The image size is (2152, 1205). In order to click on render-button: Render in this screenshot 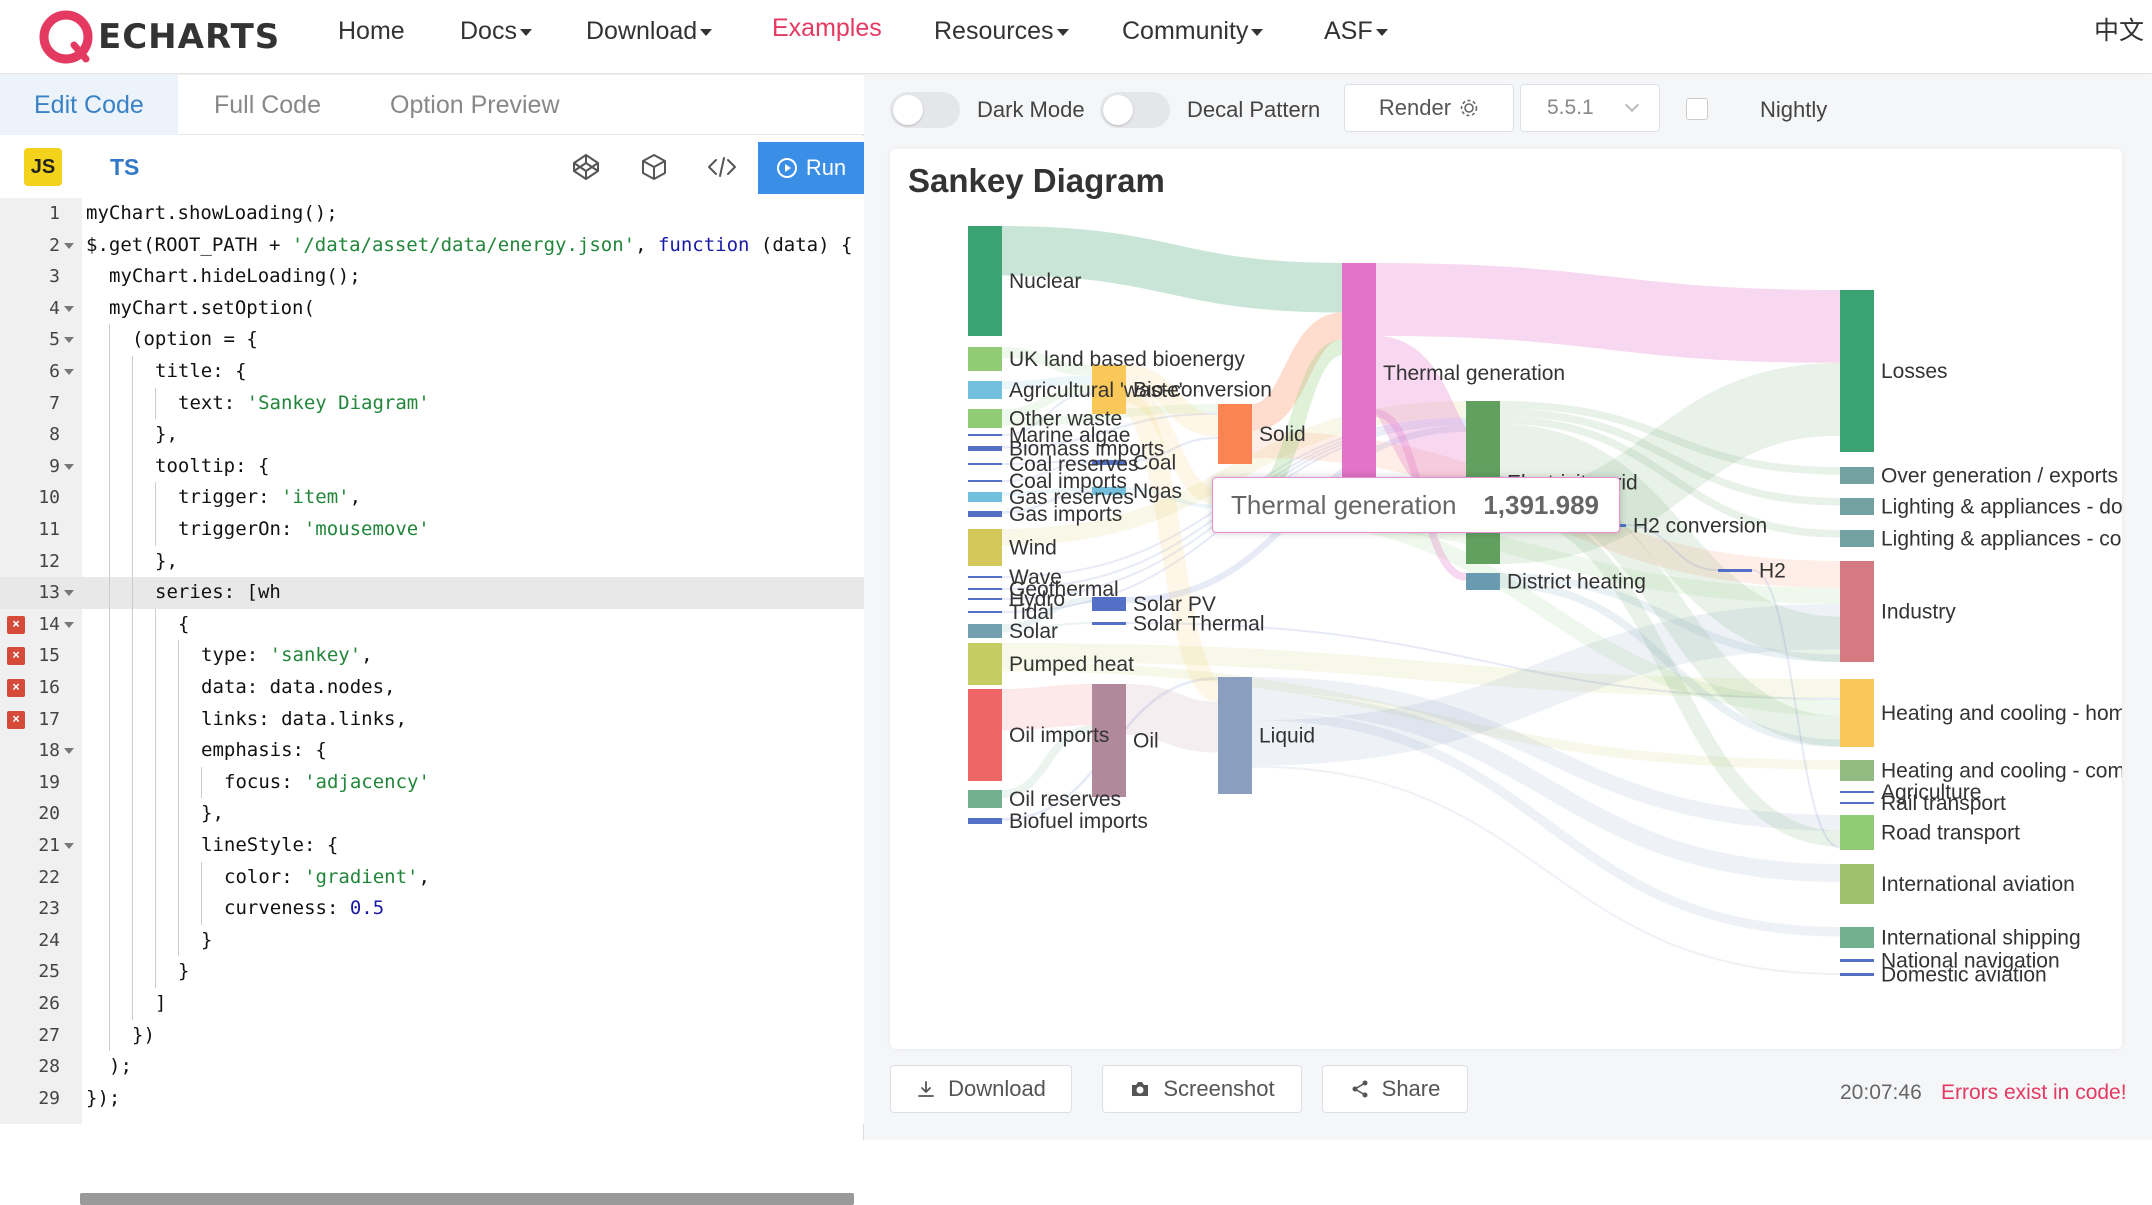, I will do `click(1429, 108)`.